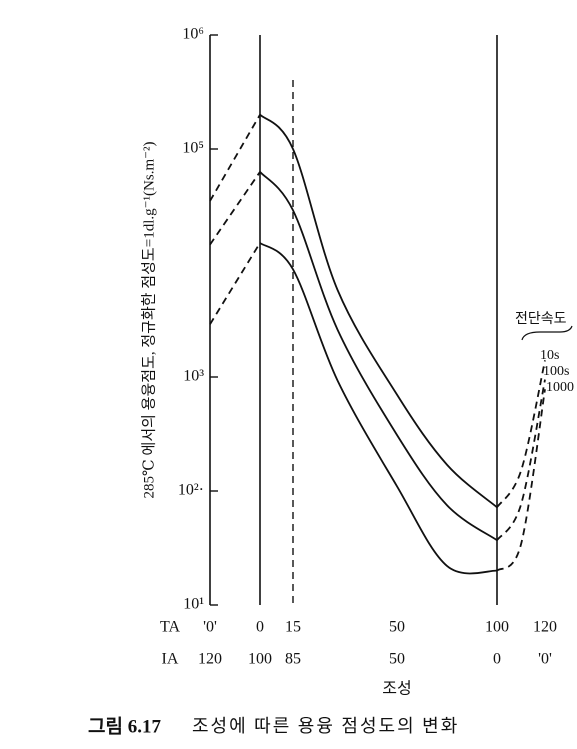 The width and height of the screenshot is (577, 749). Describe the element at coordinates (170, 627) in the screenshot. I see `row-label: TA` at that location.